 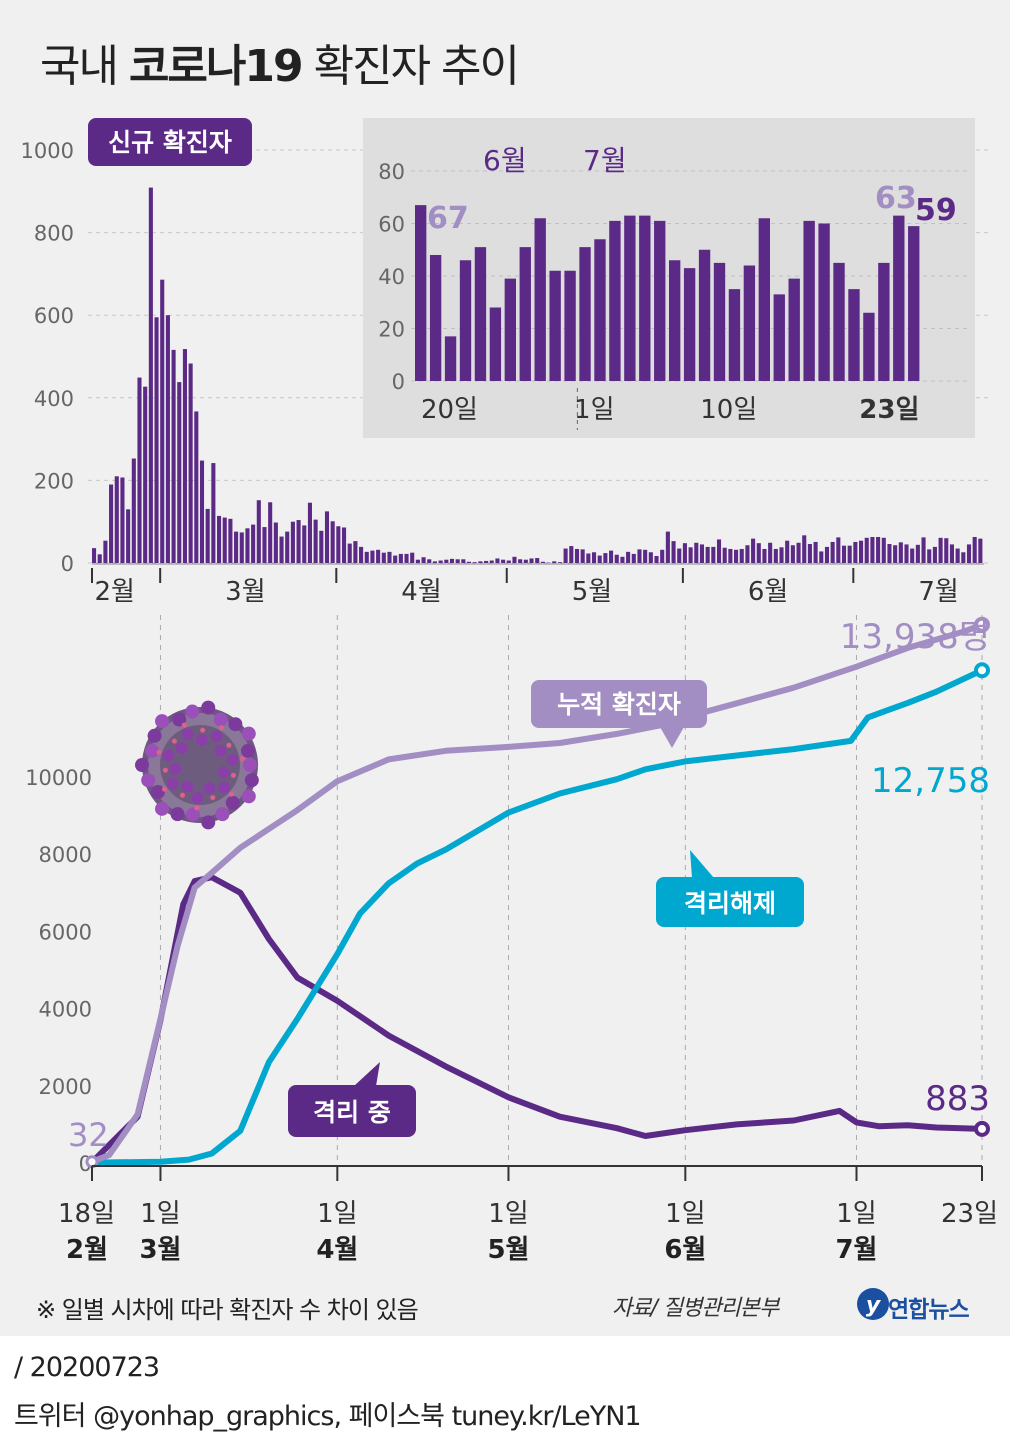 What do you see at coordinates (730, 903) in the screenshot?
I see `released-callout-label: 격리해제` at bounding box center [730, 903].